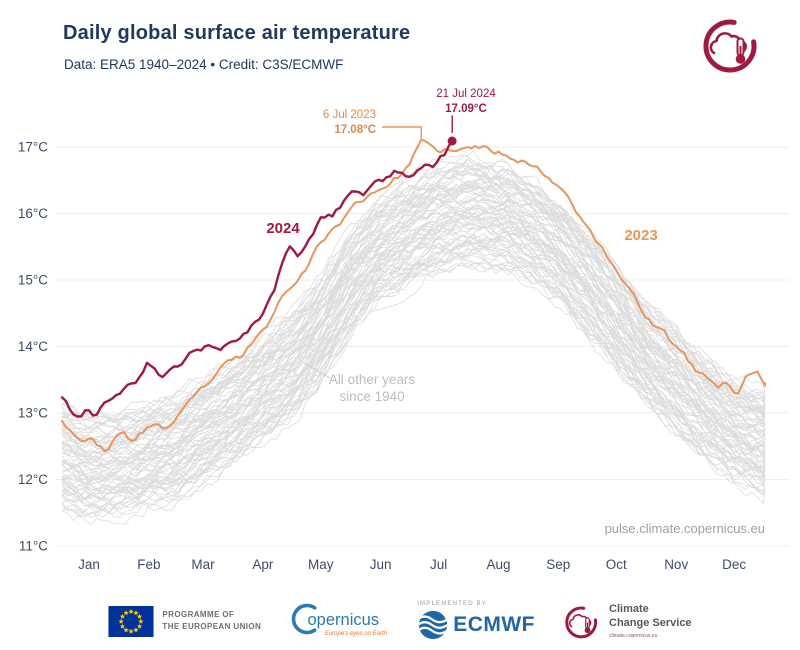 This screenshot has width=800, height=650. I want to click on annotation-2023-value: 17.08°C, so click(355, 130).